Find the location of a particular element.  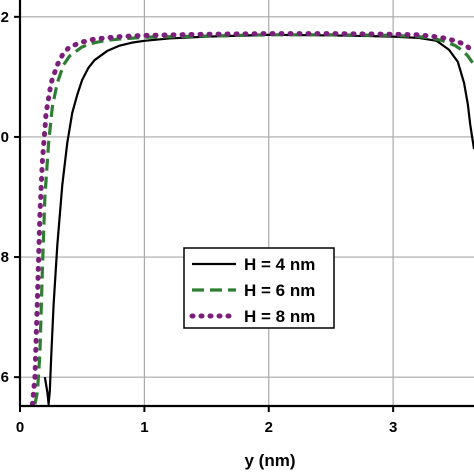

legend: H = 4 nm H = 6 nm H = 8 nm is located at coordinates (259, 288).